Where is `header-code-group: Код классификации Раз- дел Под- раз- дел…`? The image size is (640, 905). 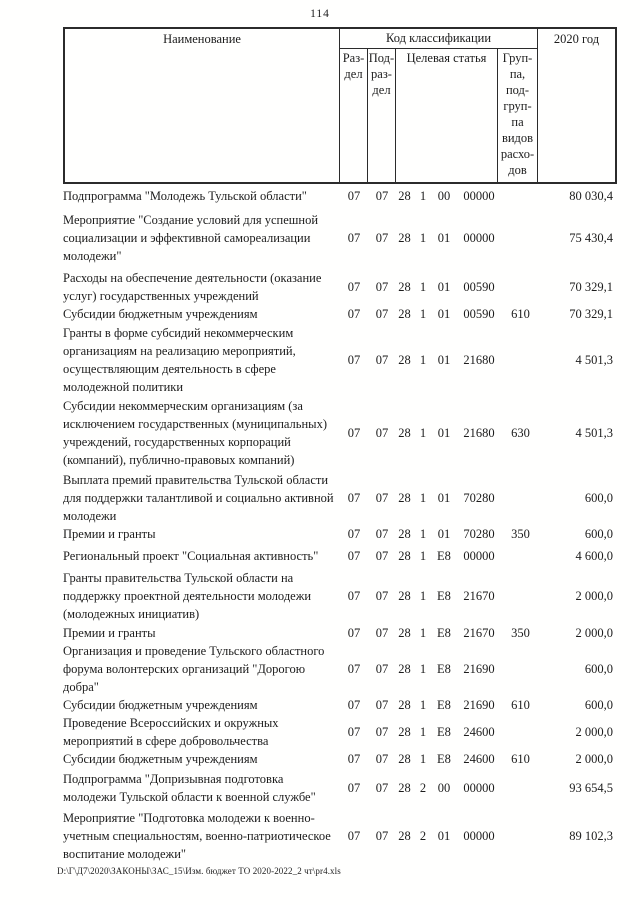 header-code-group: Код классификации Раз- дел Под- раз- дел… is located at coordinates (438, 105).